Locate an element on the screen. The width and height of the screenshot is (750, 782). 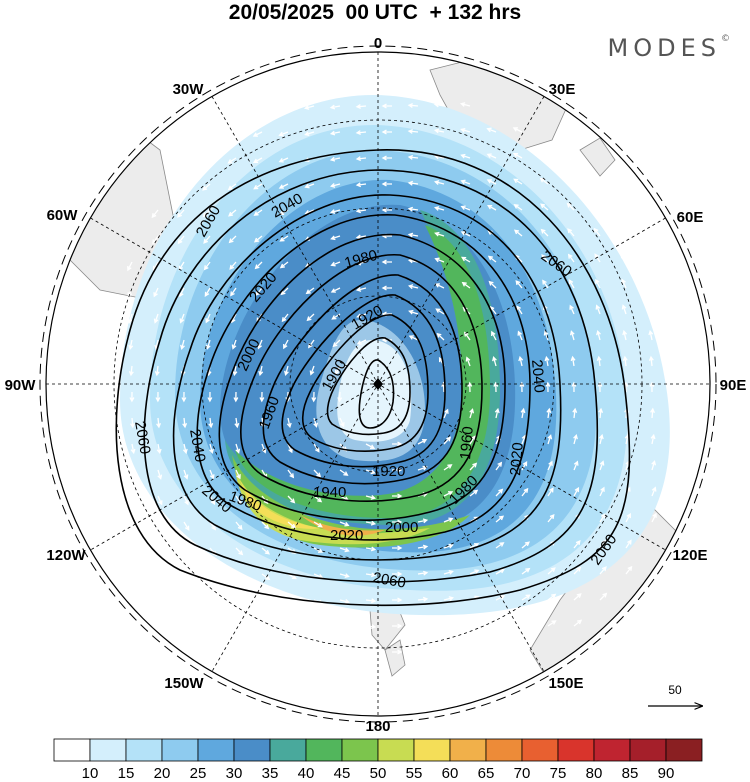
lon-label-120e: 120E is located at coordinates (689, 555).